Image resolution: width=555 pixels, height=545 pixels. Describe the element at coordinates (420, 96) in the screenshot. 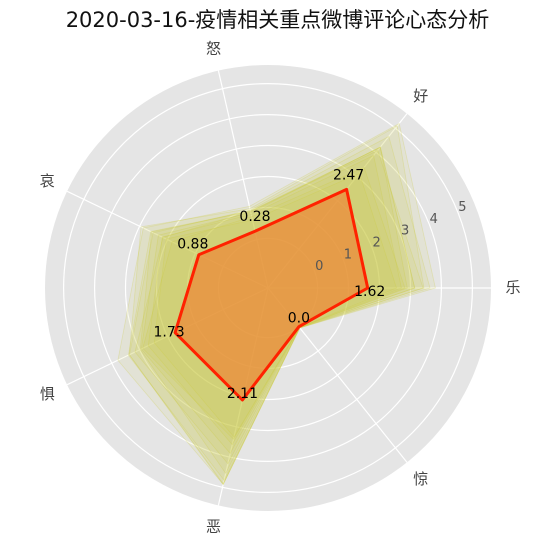

I see `axis-label-1: 好` at that location.